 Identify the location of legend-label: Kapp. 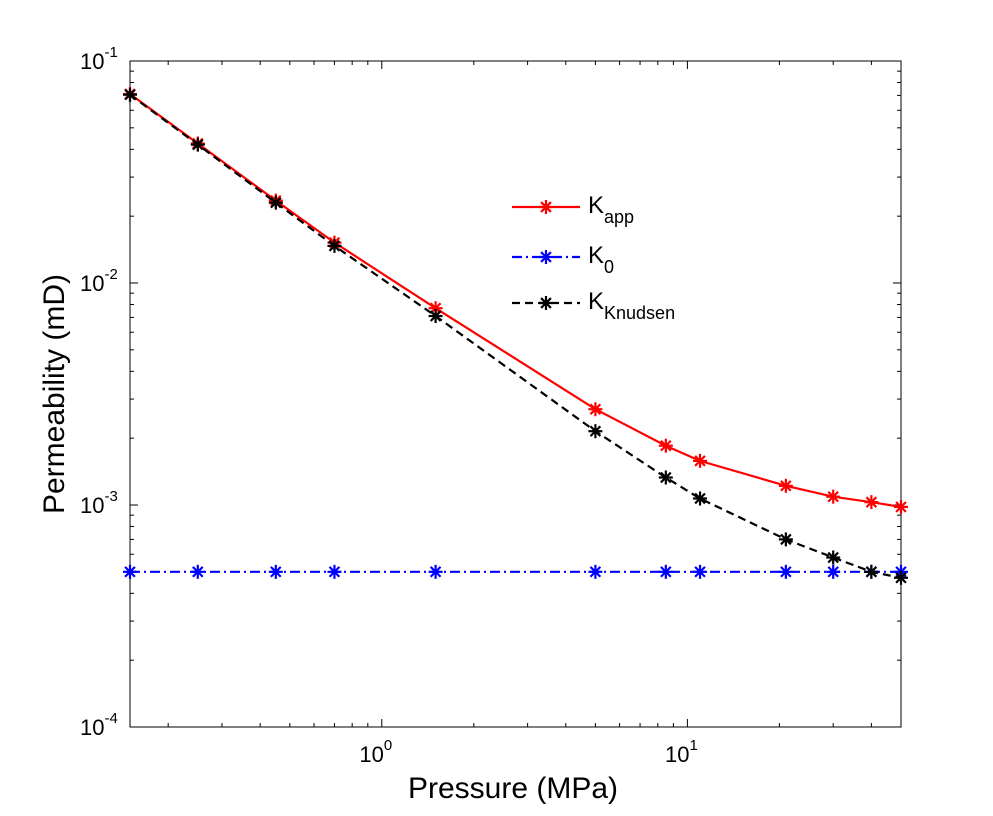
(611, 209).